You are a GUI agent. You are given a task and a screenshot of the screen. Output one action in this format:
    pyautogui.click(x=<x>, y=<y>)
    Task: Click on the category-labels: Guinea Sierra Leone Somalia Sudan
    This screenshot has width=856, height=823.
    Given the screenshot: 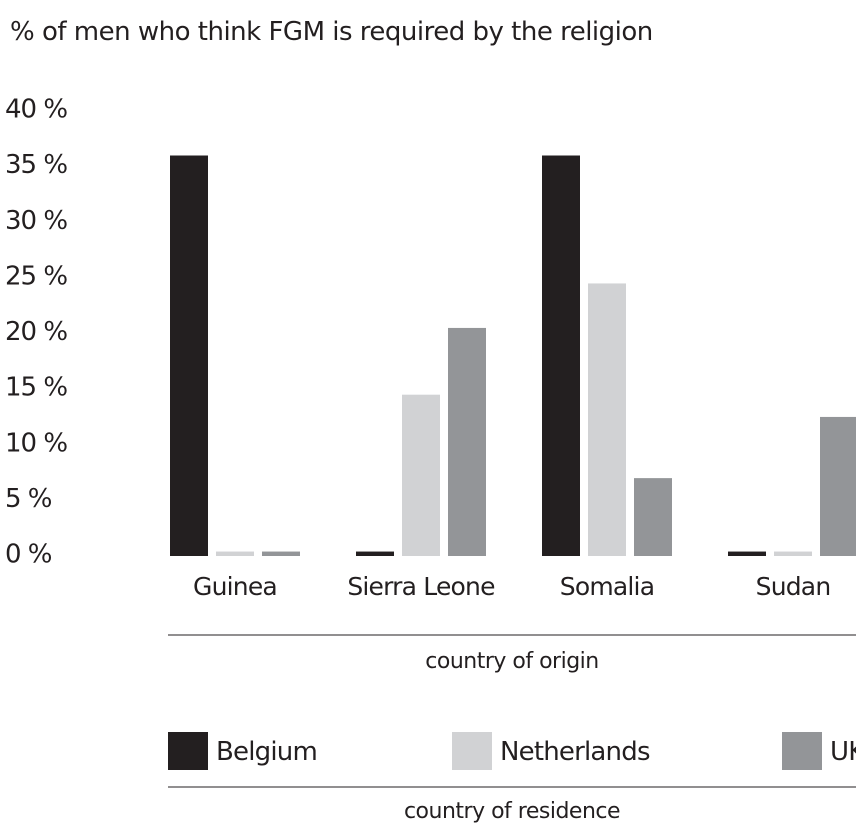 What is the action you would take?
    pyautogui.click(x=512, y=586)
    